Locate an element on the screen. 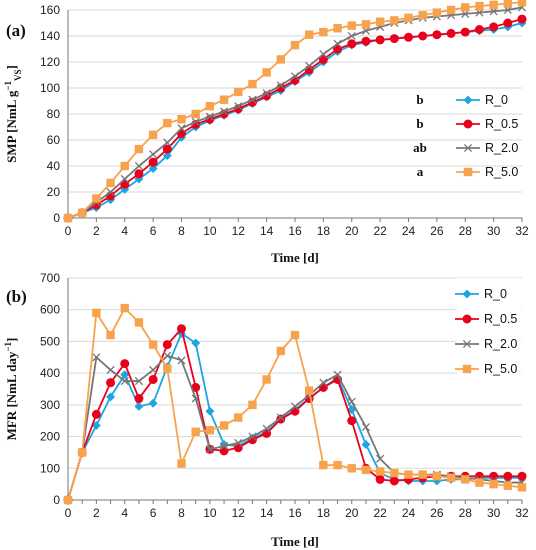 This screenshot has width=536, height=550. legend-label-R_2.0: R_2.0 is located at coordinates (501, 148).